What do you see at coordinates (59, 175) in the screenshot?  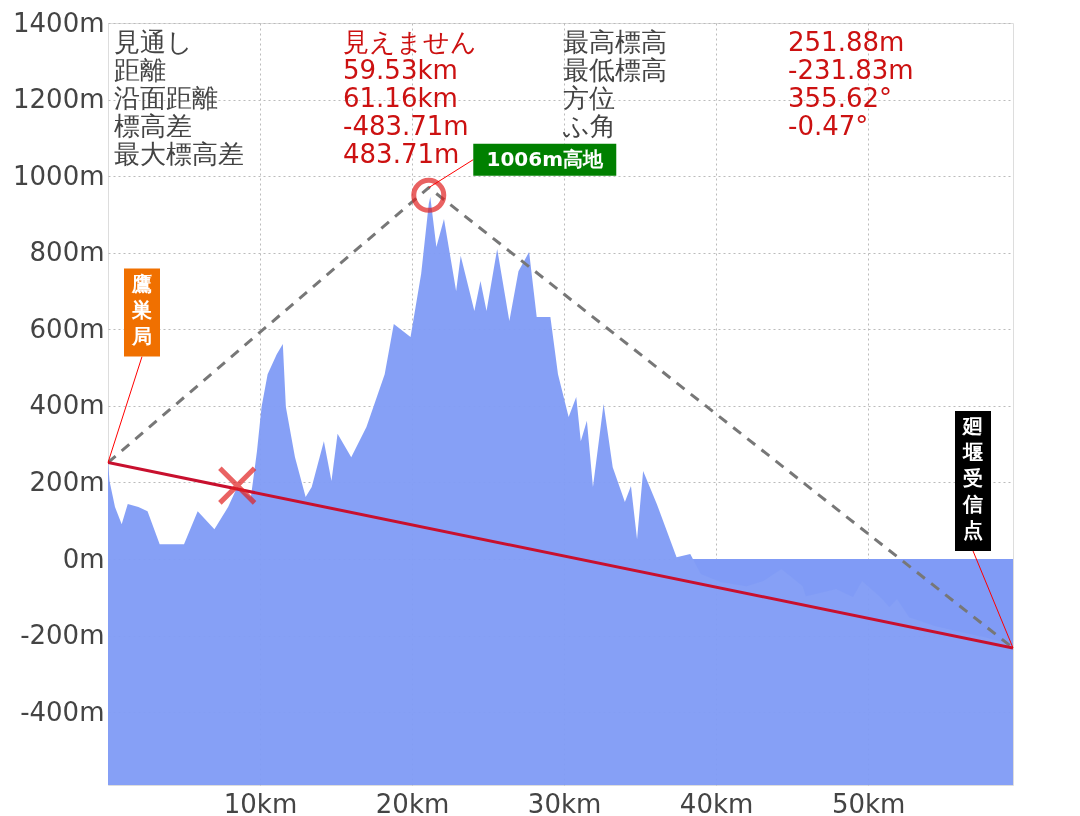 I see `y-tick-label: 1000m` at bounding box center [59, 175].